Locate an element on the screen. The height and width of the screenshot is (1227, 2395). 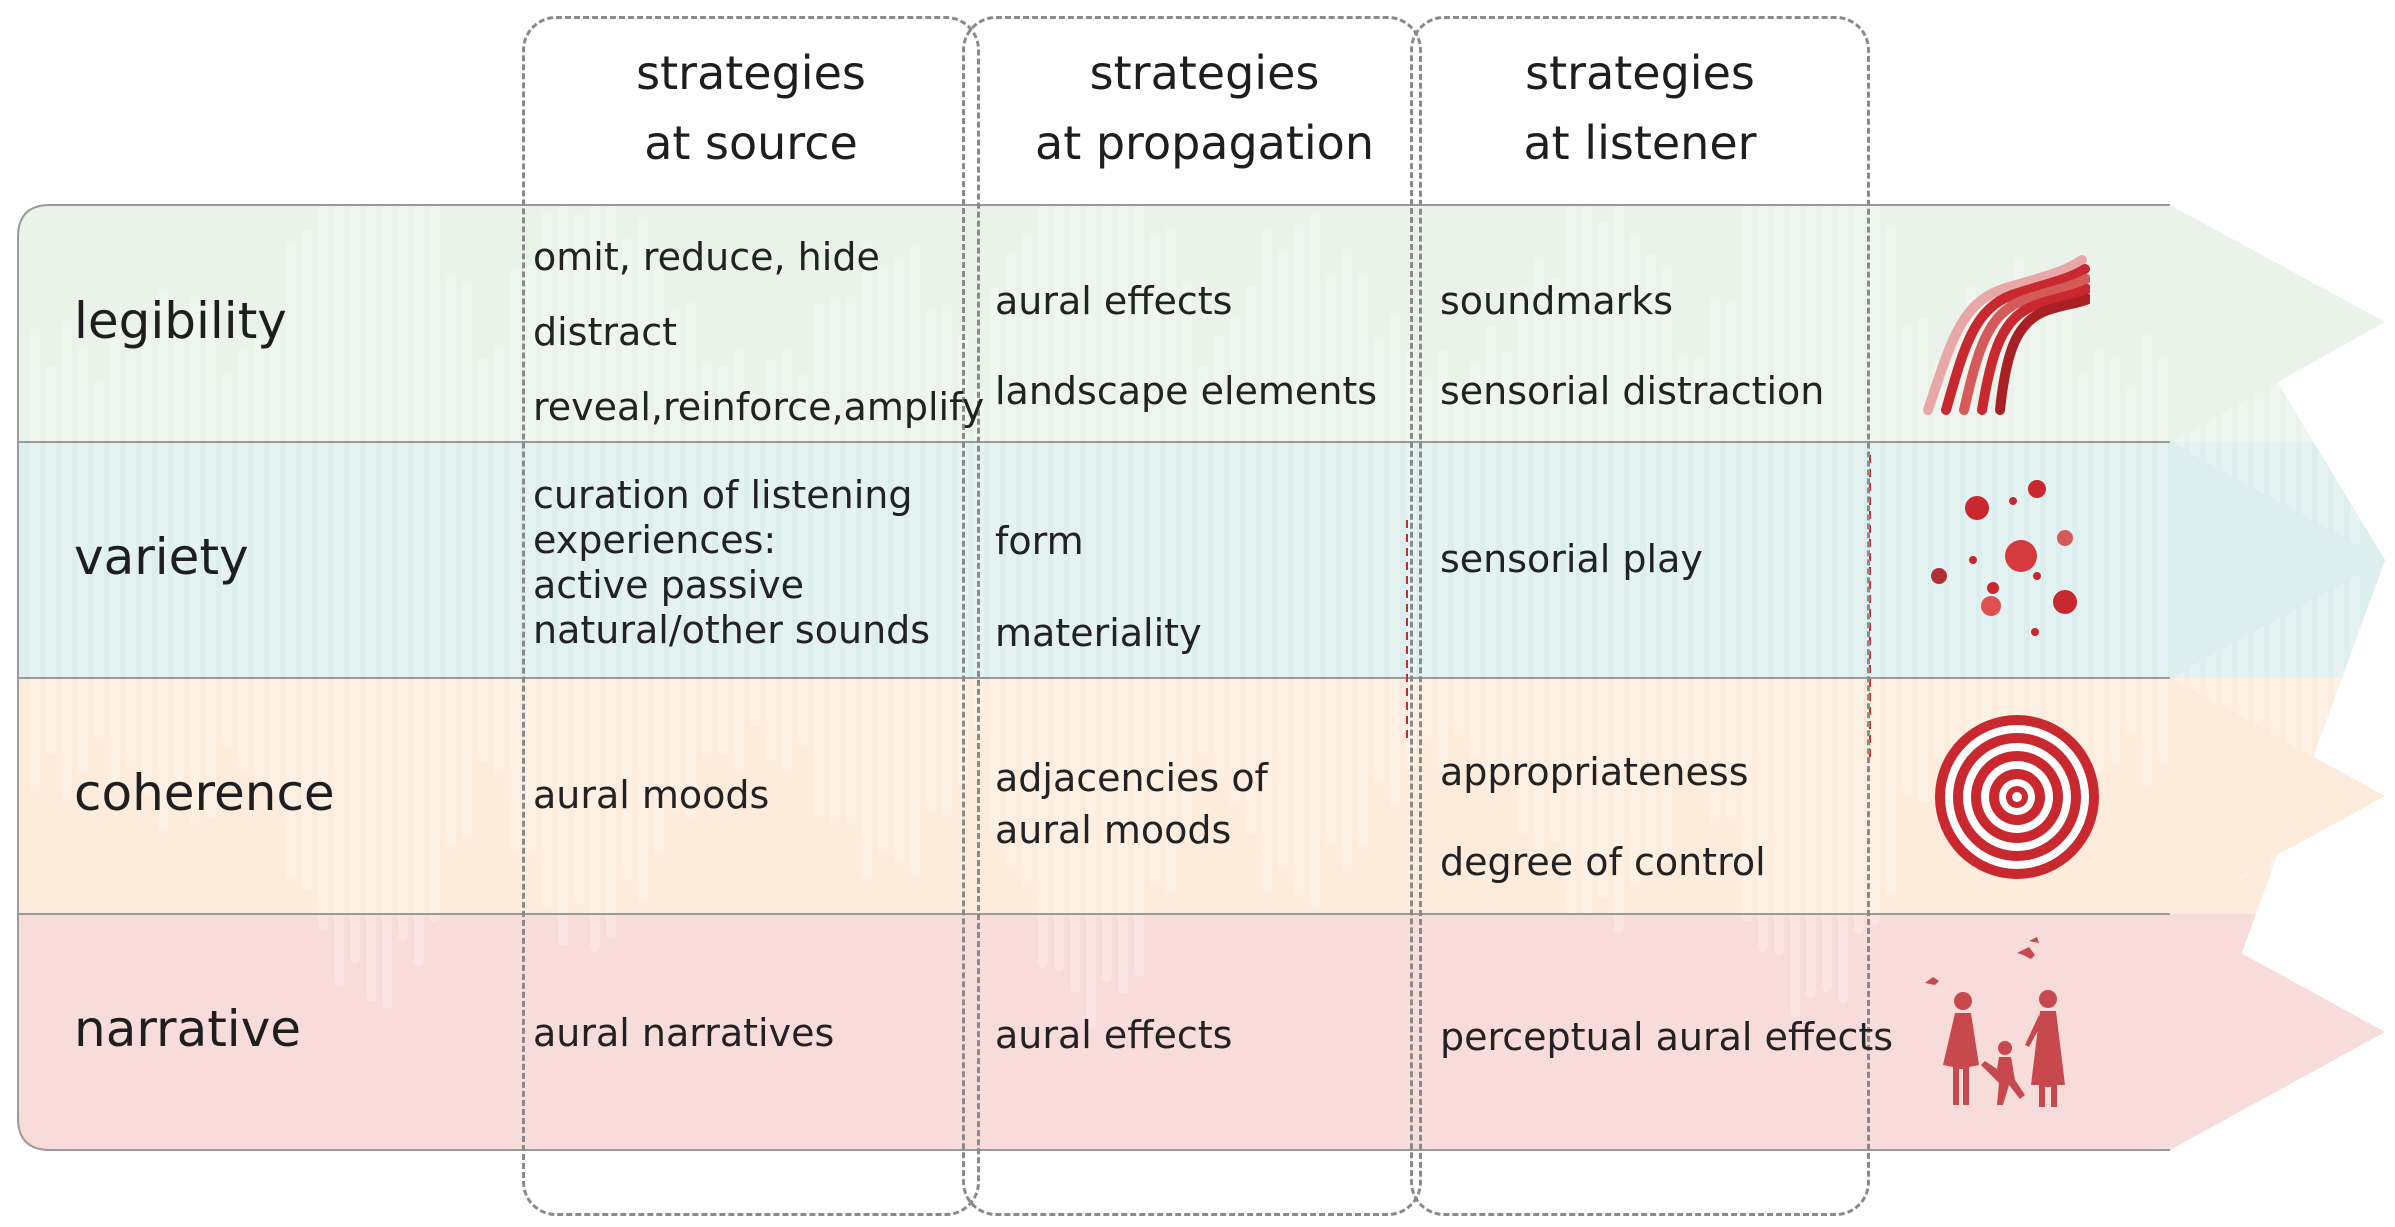
family-silhouette-icon is located at coordinates (1995, 1022).